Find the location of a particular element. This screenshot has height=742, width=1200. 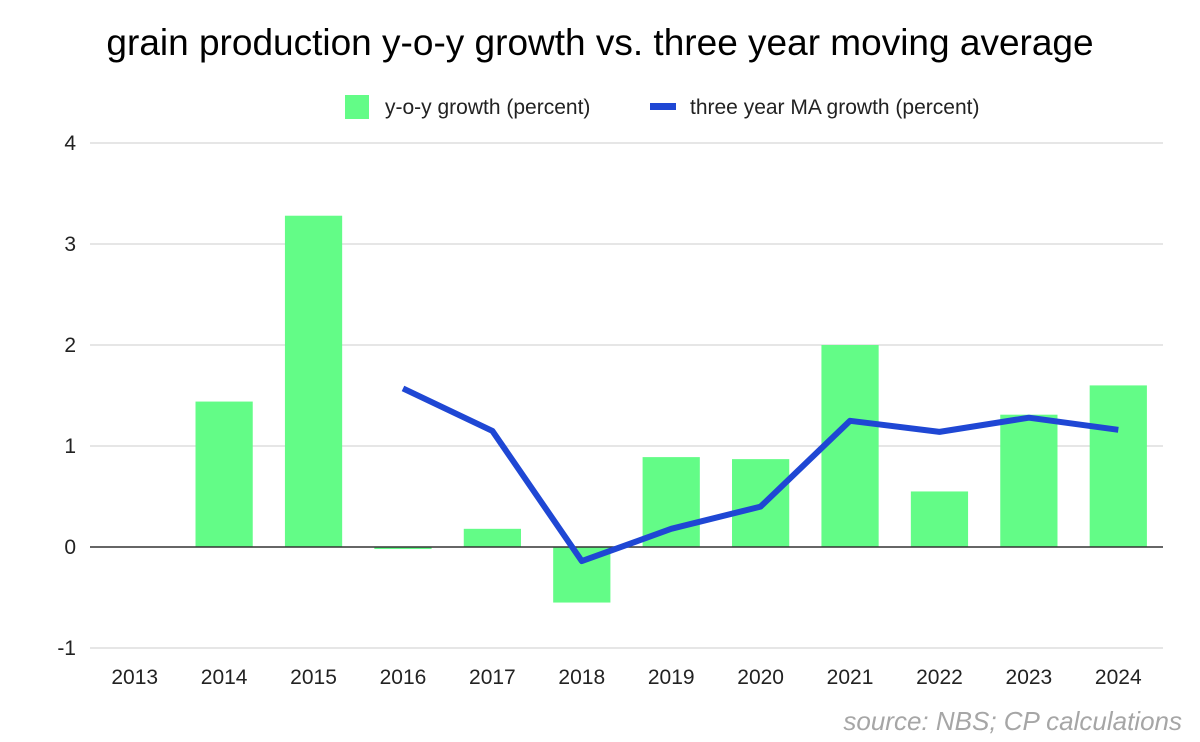

bar-2019 is located at coordinates (671, 502).